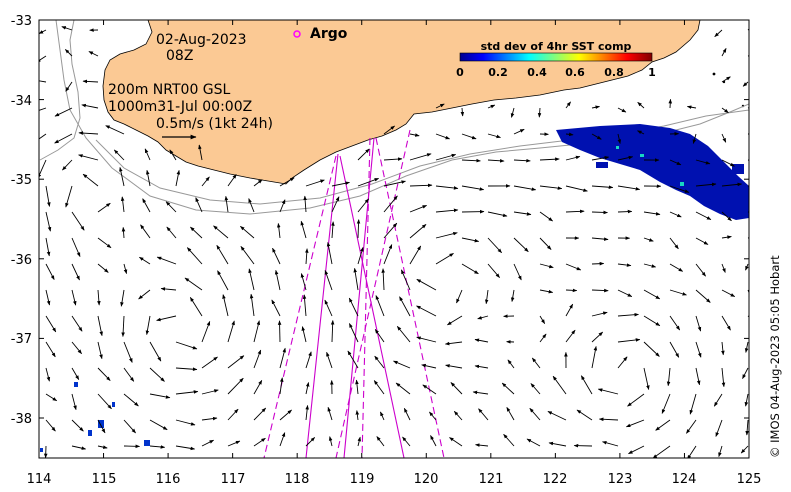  Describe the element at coordinates (297, 479) in the screenshot. I see `x-tick-label: 118` at that location.